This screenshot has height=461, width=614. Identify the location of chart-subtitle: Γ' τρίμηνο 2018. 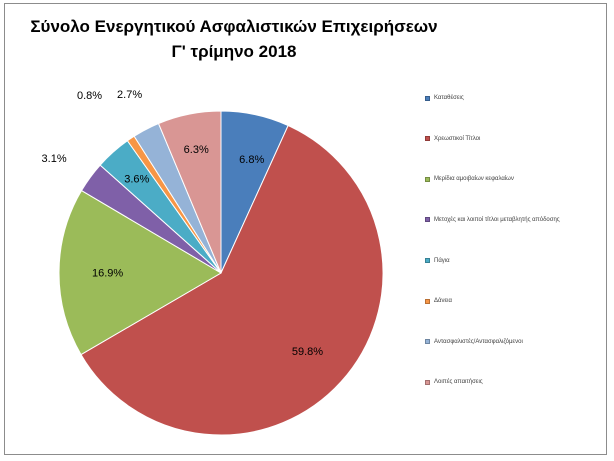
(234, 51).